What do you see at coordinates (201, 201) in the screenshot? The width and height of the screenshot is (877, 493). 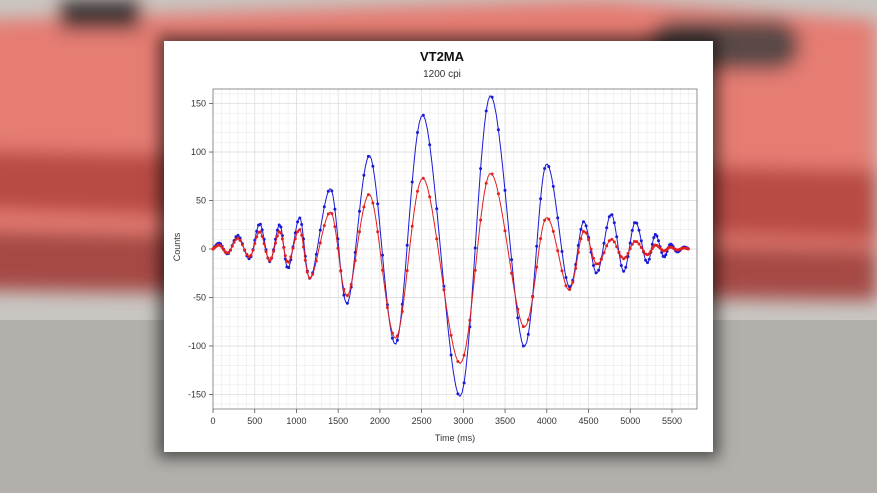 I see `y-tick-label: 50` at bounding box center [201, 201].